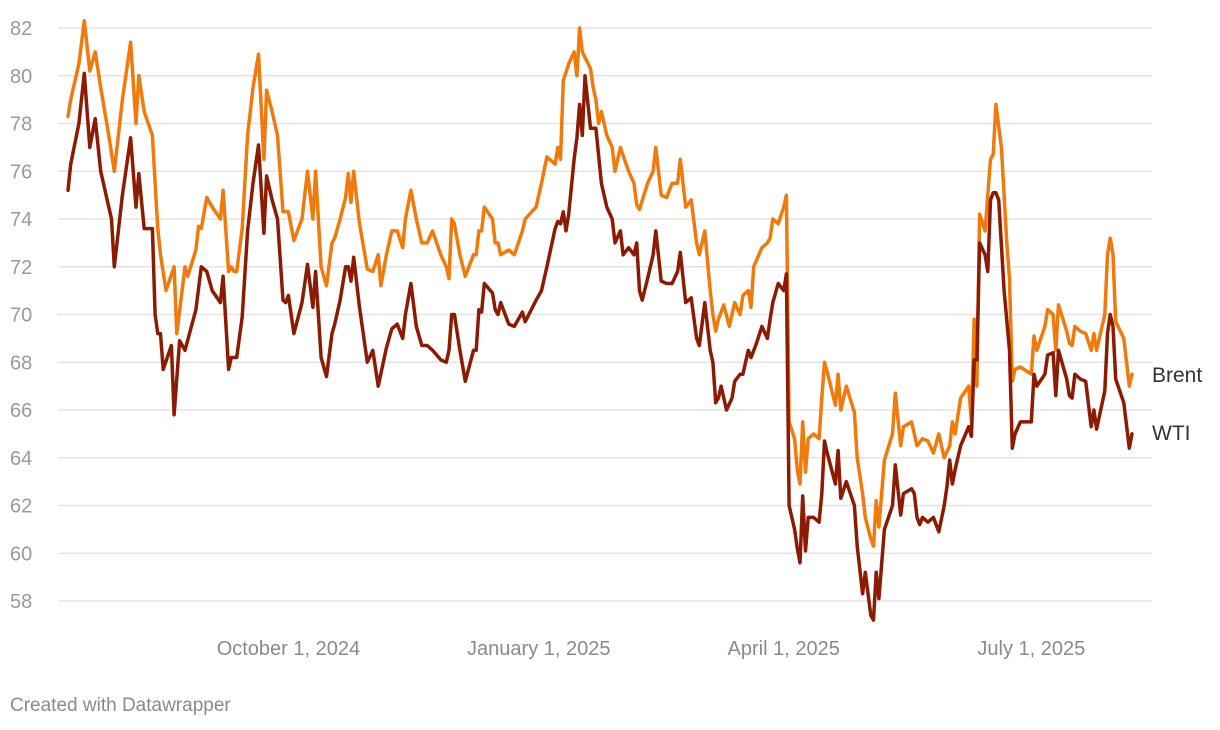 The height and width of the screenshot is (730, 1220). I want to click on y-axis-tick-labels: 82 80 78 76 74 72 70 68 66 64 62 60 58, so click(21, 315).